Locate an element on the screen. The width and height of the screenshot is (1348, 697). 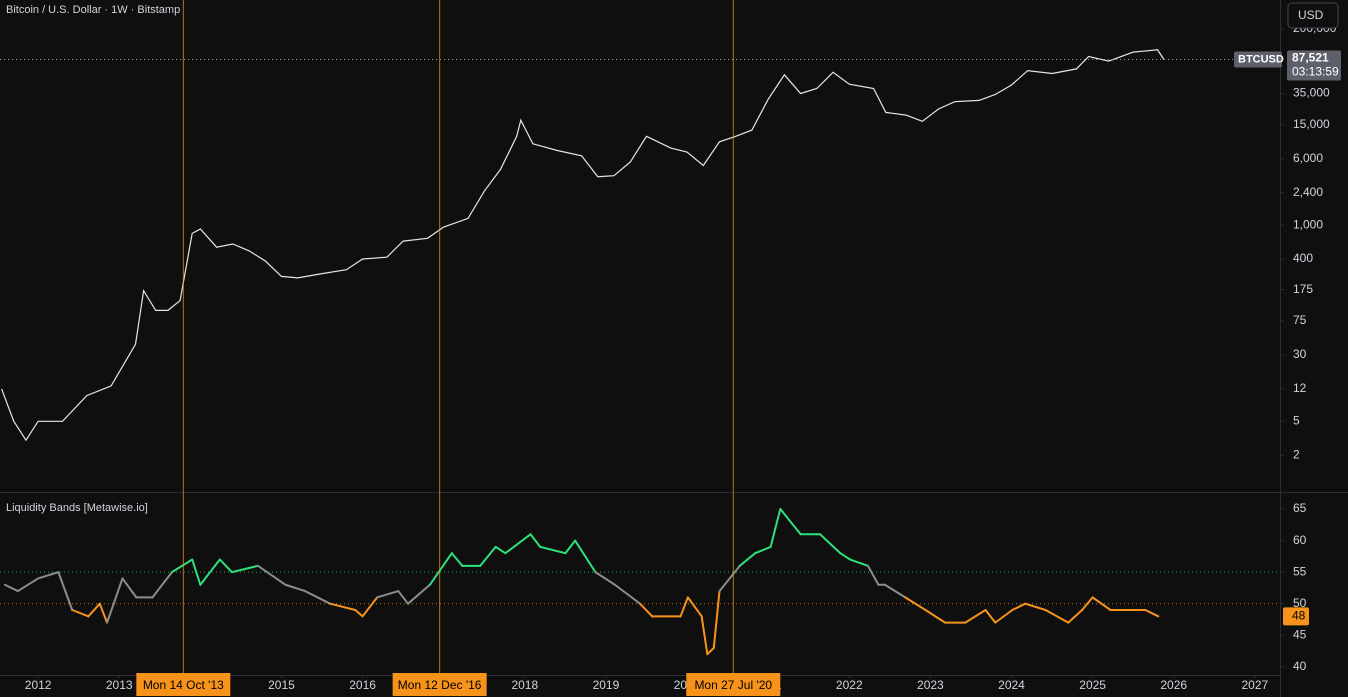
y-tick-label: 12 is located at coordinates (1300, 388).